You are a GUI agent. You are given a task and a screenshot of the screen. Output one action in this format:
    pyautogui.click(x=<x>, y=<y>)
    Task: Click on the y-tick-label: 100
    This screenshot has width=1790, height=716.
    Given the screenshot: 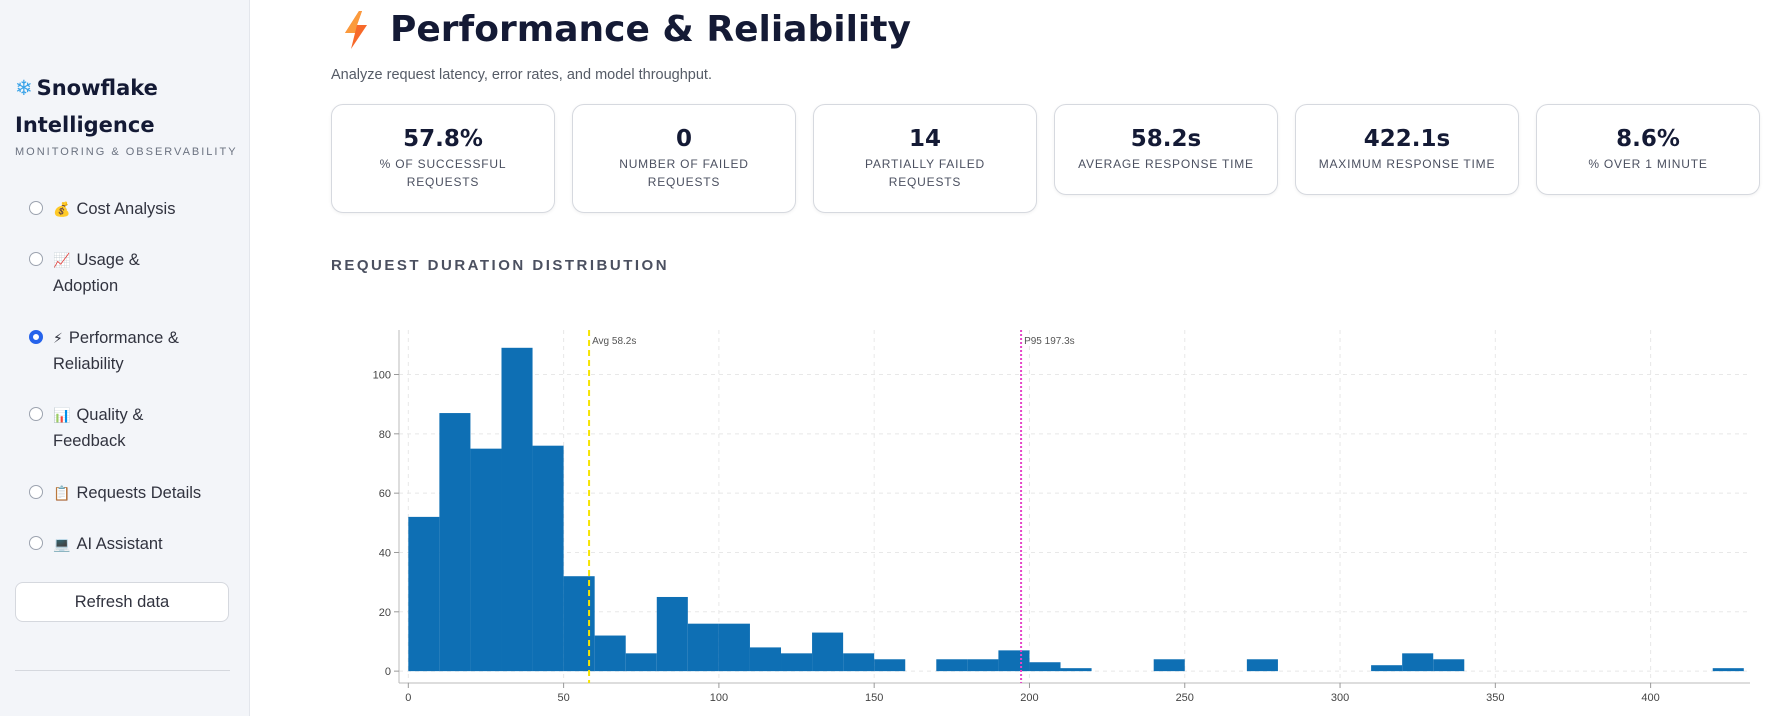 What is the action you would take?
    pyautogui.click(x=382, y=375)
    